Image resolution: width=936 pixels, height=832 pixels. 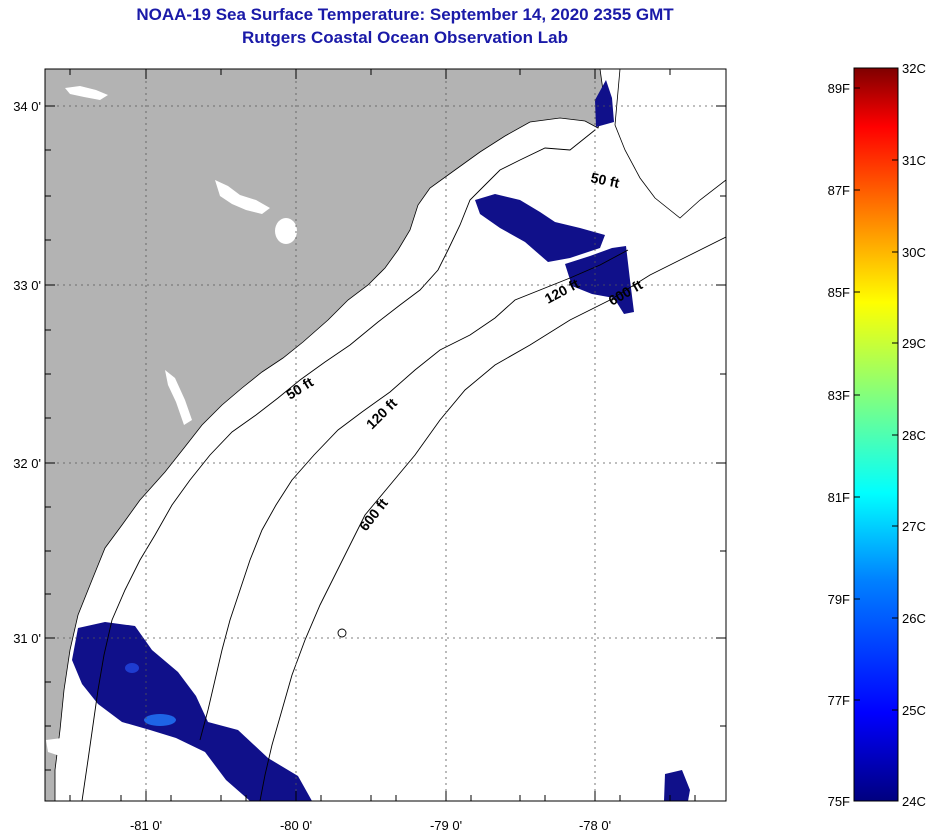 What do you see at coordinates (160, 720) in the screenshot?
I see `warm-spot` at bounding box center [160, 720].